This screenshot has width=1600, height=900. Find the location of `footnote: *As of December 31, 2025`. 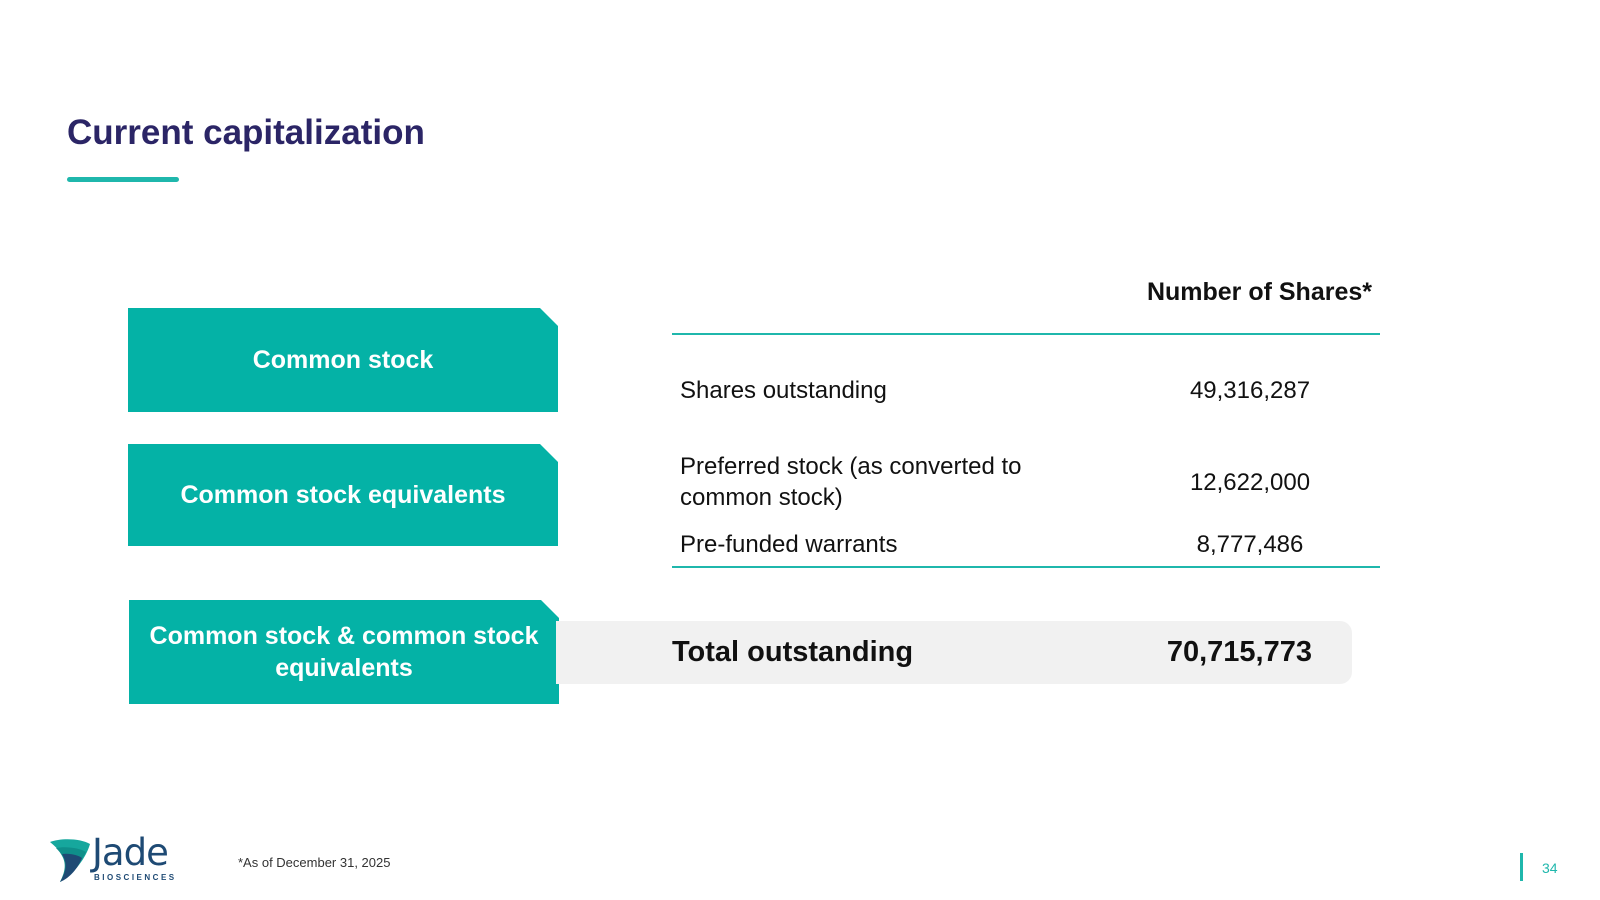

footnote: *As of December 31, 2025 is located at coordinates (314, 862).